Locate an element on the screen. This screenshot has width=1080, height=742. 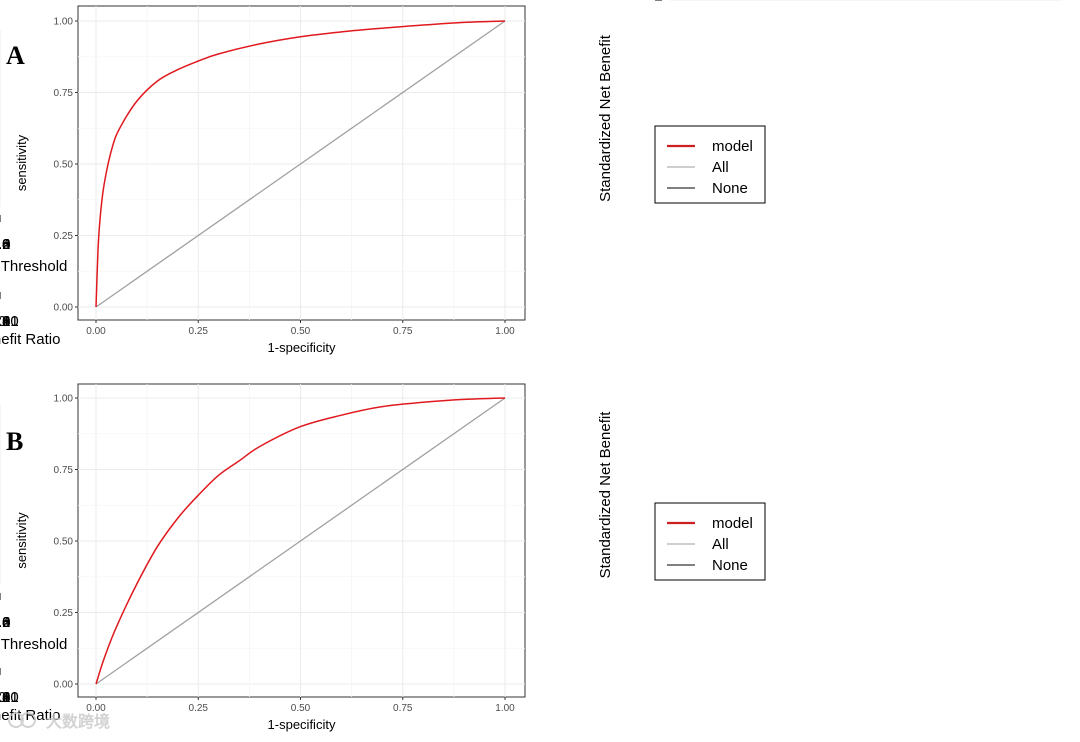
watermark: 大数跨境 is located at coordinates (59, 721).